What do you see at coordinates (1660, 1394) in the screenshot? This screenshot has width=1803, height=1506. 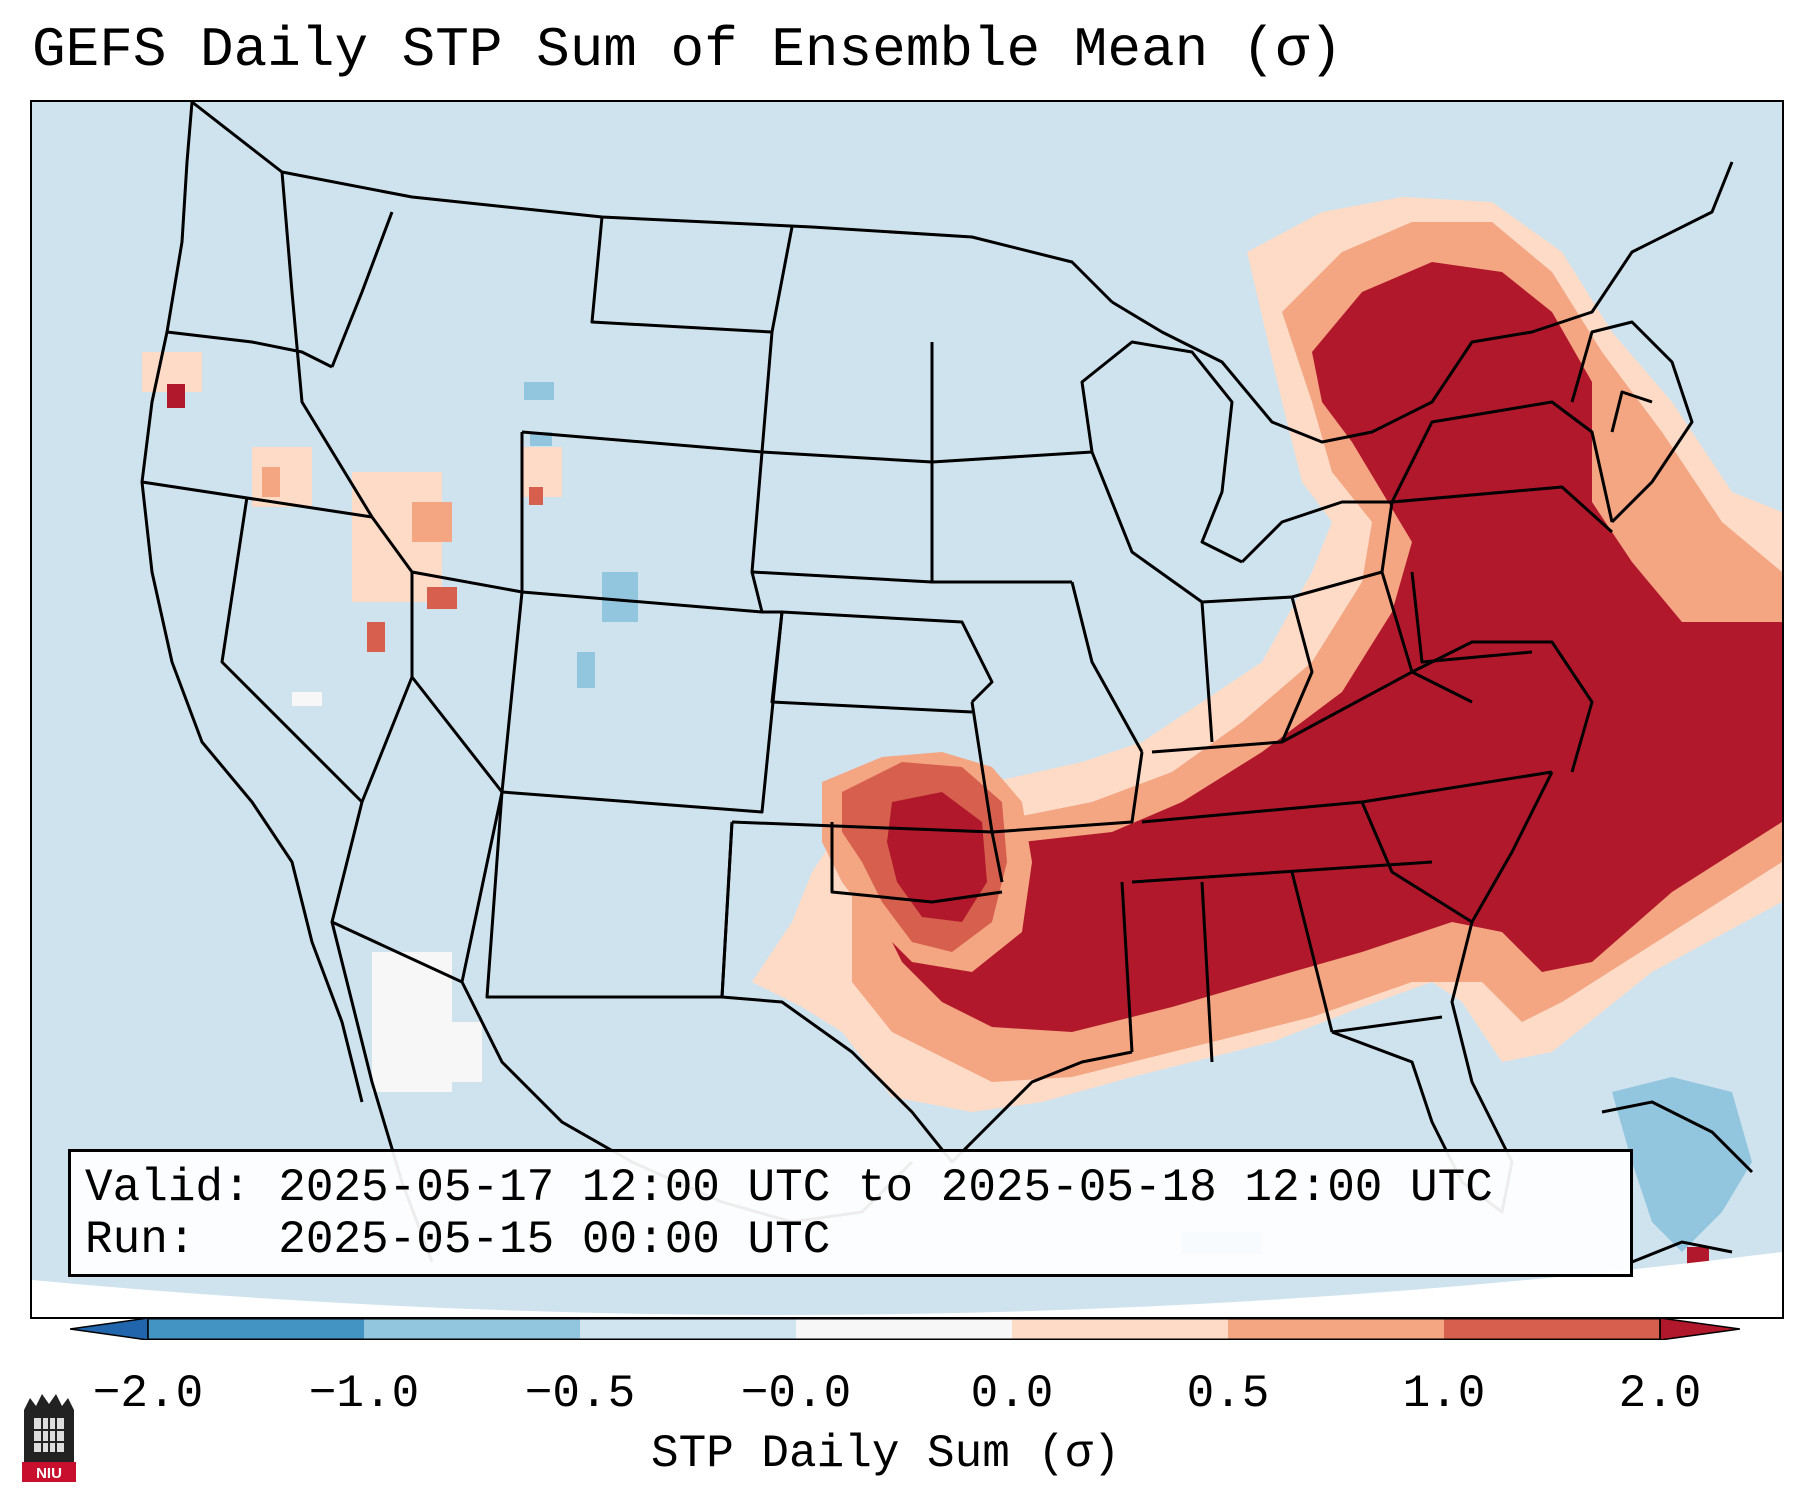 I see `colorbar-tick-8: 2.0` at bounding box center [1660, 1394].